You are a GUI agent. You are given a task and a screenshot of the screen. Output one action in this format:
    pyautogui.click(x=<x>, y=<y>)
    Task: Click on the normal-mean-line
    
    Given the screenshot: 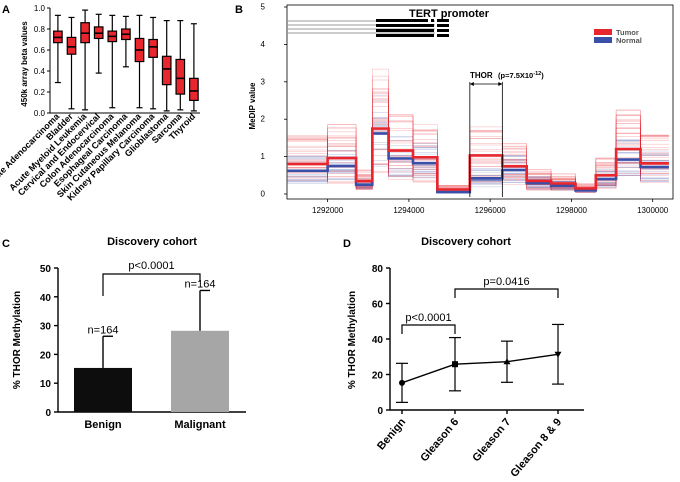 What is the action you would take?
    pyautogui.click(x=478, y=163)
    